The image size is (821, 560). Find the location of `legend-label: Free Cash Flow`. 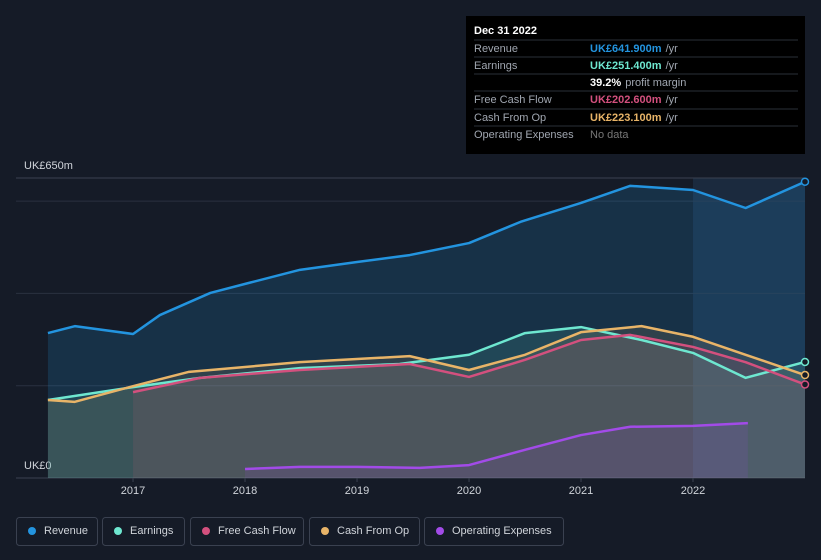

legend-label: Free Cash Flow is located at coordinates (257, 531).